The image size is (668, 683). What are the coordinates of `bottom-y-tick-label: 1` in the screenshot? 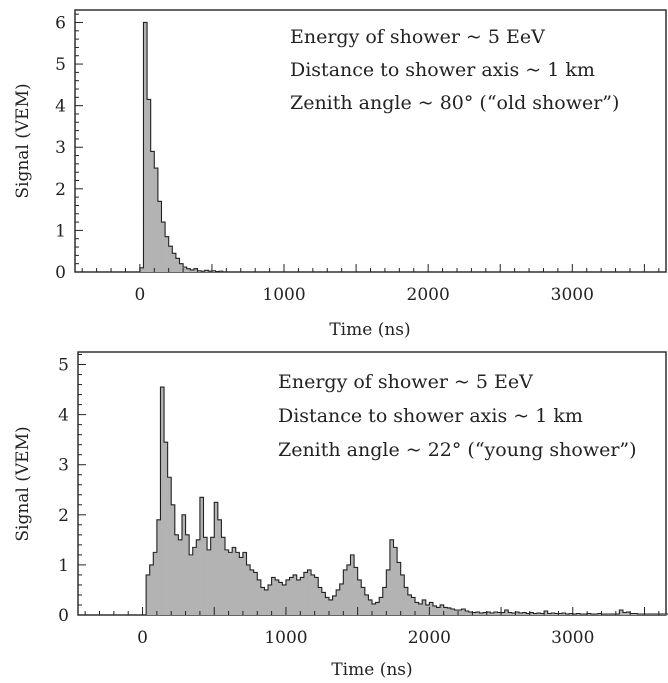 It's located at (63, 566).